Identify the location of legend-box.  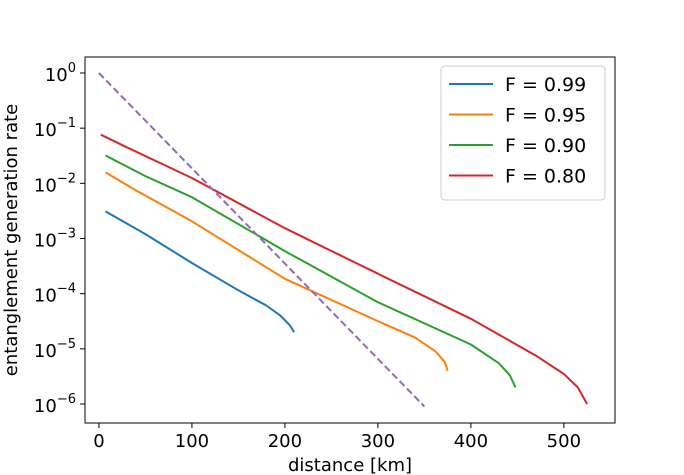
(523, 133).